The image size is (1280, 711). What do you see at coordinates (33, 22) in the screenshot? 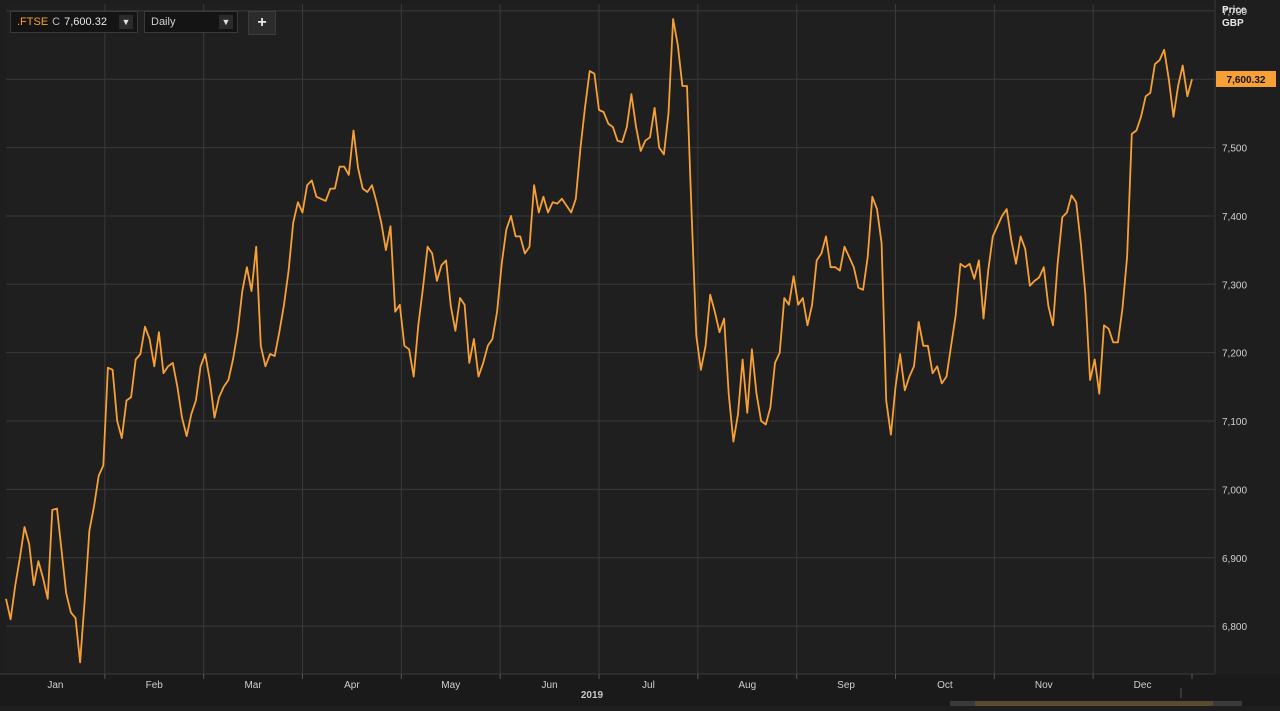
I see `instrument-symbol: .FTSE` at bounding box center [33, 22].